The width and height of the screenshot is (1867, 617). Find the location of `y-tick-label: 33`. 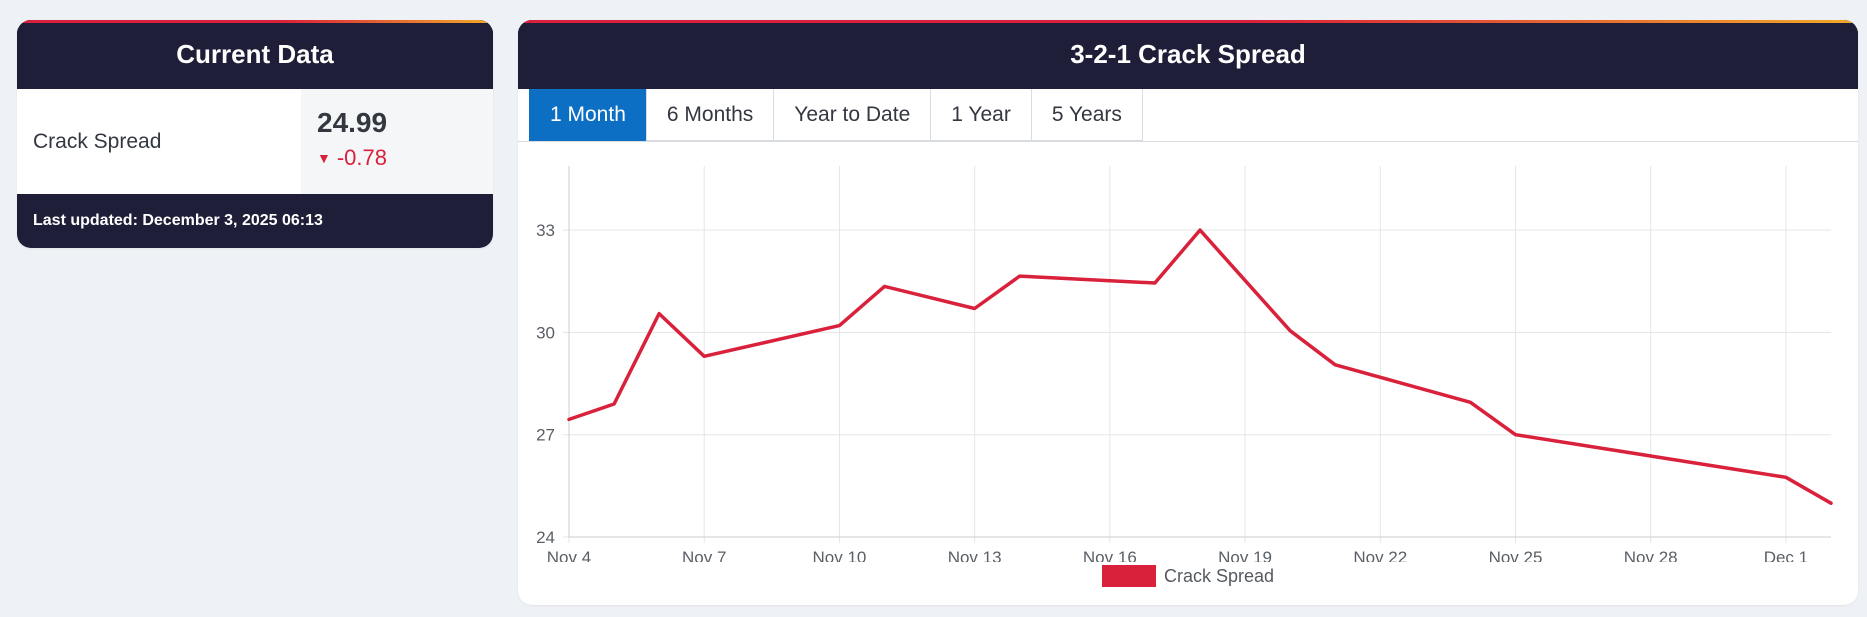

y-tick-label: 33 is located at coordinates (545, 230).